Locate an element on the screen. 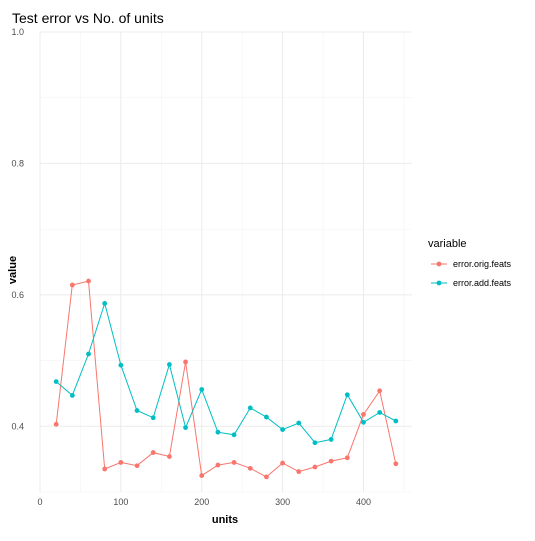 This screenshot has height=541, width=535. x-tick-label: 300 is located at coordinates (282, 502).